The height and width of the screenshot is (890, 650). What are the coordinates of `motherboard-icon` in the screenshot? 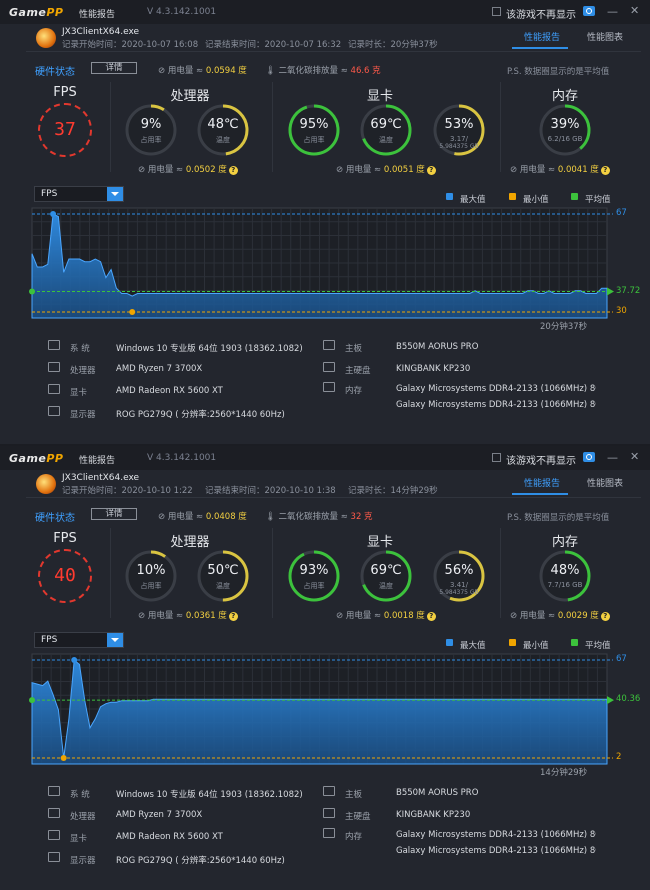 It's located at (329, 791).